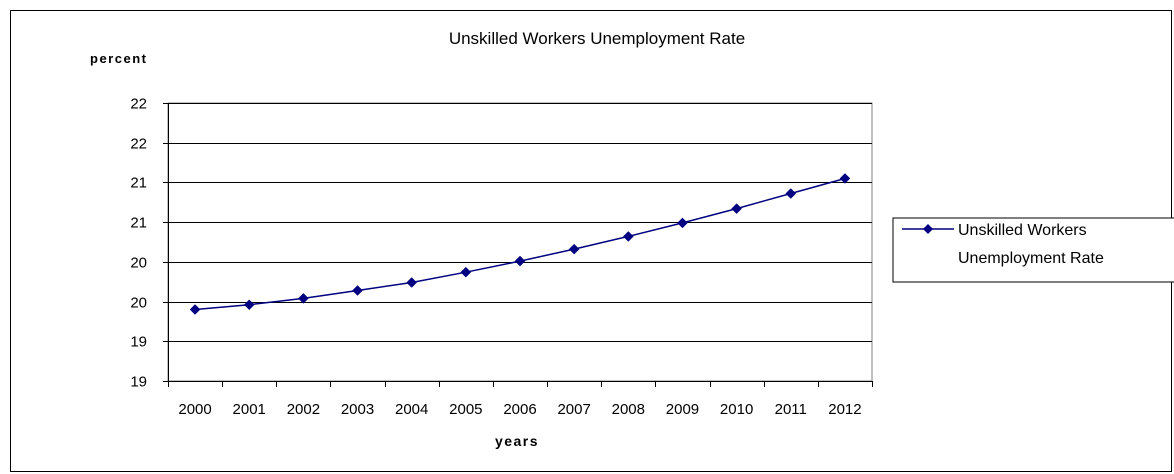 The height and width of the screenshot is (474, 1174). I want to click on x-tick-label: 2004, so click(411, 409).